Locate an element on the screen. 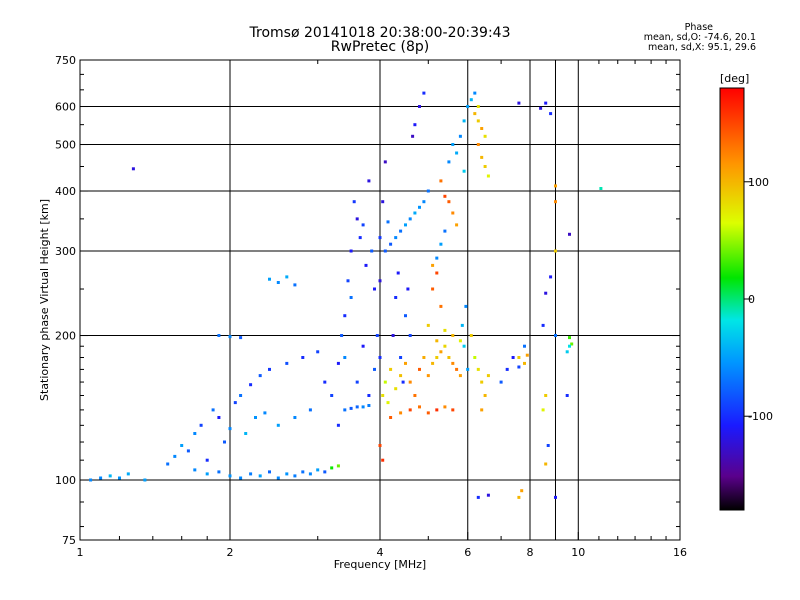 The image size is (800, 600). x-tick-label: 6 is located at coordinates (467, 552).